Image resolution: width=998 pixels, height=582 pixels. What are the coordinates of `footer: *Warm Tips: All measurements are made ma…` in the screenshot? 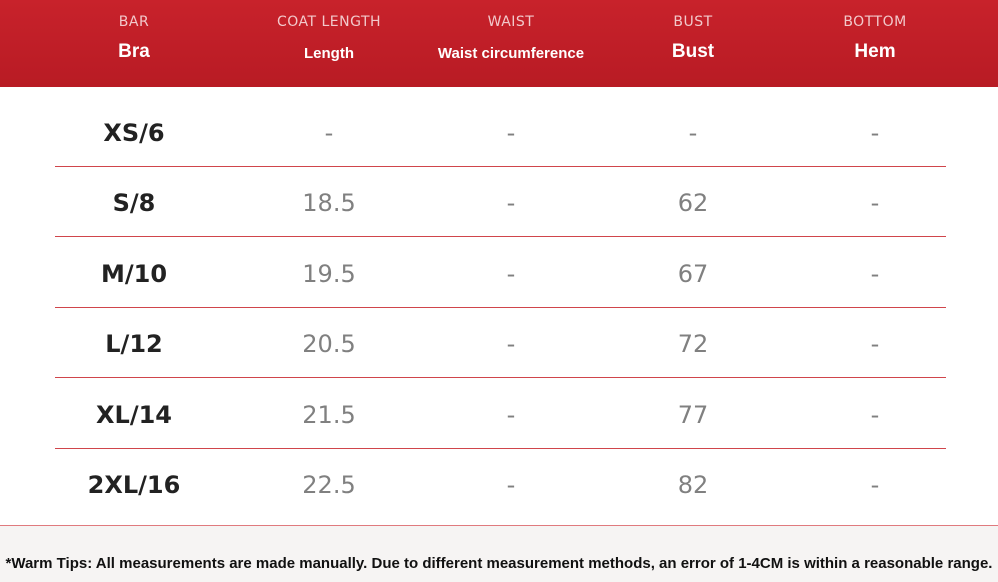 It's located at (499, 553).